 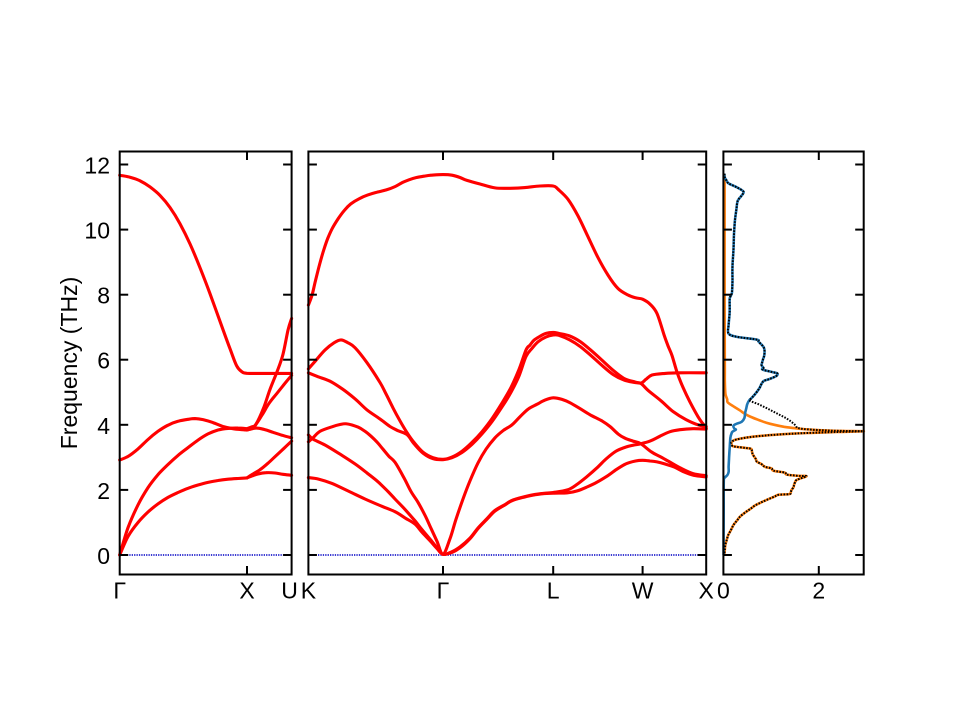 What do you see at coordinates (309, 591) in the screenshot?
I see `svg-text: K` at bounding box center [309, 591].